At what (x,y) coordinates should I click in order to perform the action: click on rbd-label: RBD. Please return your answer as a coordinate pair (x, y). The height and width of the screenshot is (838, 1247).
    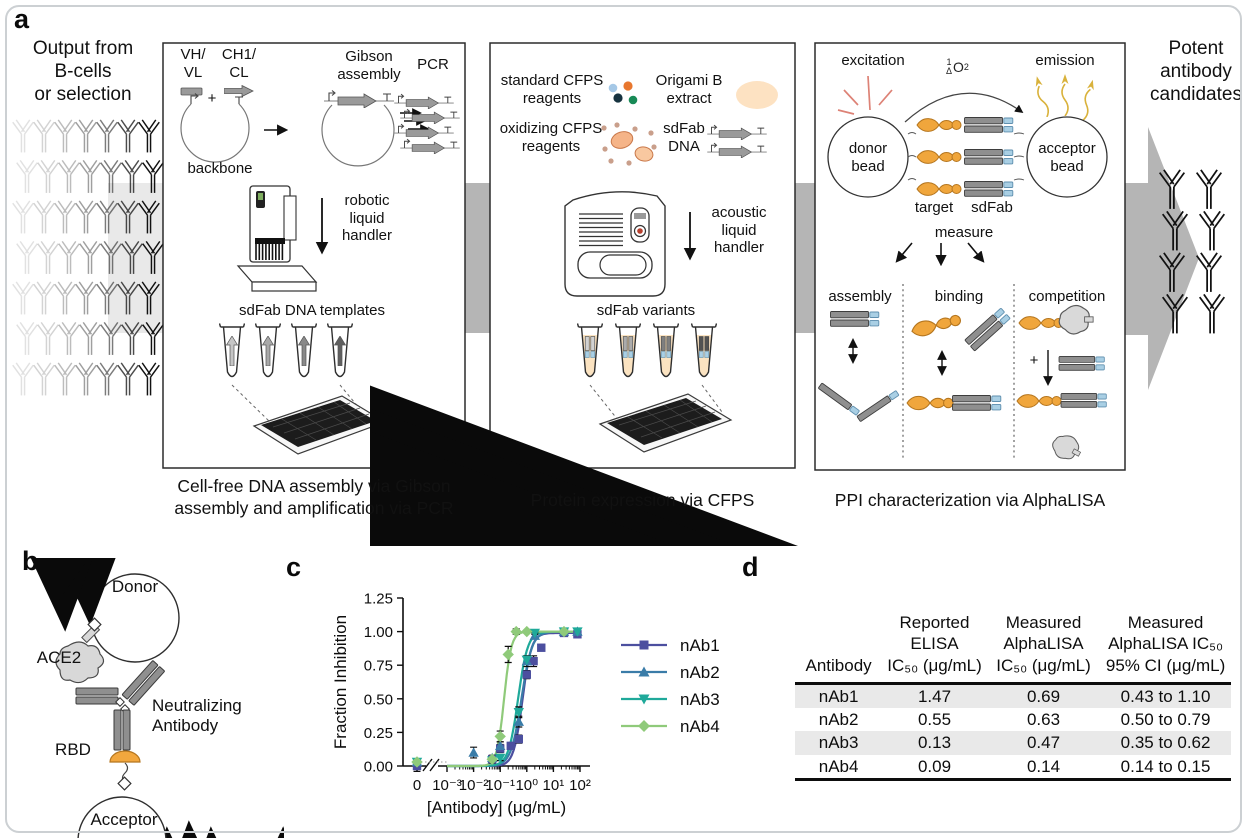
    Looking at the image, I should click on (73, 749).